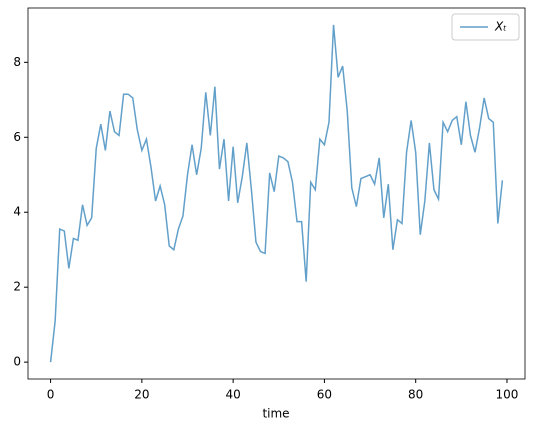  I want to click on y-tick-label: 6, so click(17, 137).